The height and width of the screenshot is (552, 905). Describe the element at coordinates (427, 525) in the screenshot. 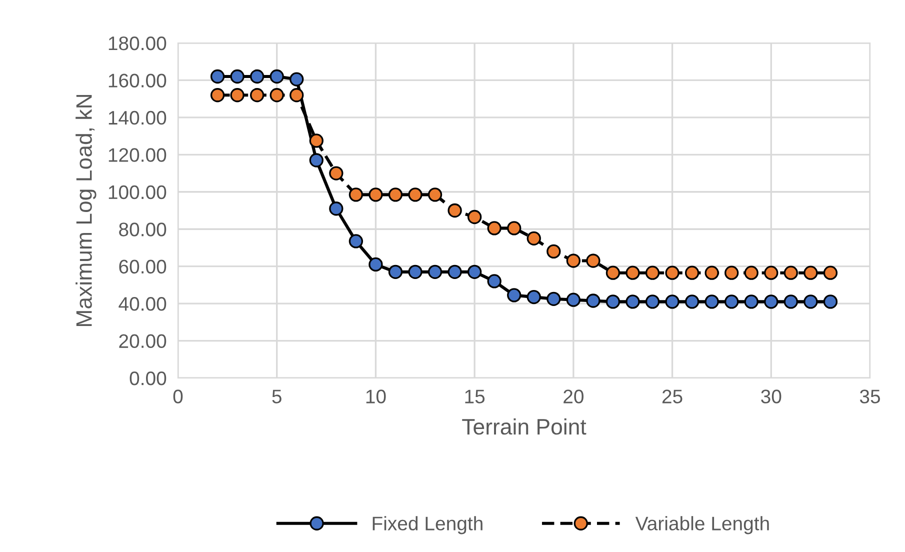

I see `legend-label: Fixed Length` at that location.